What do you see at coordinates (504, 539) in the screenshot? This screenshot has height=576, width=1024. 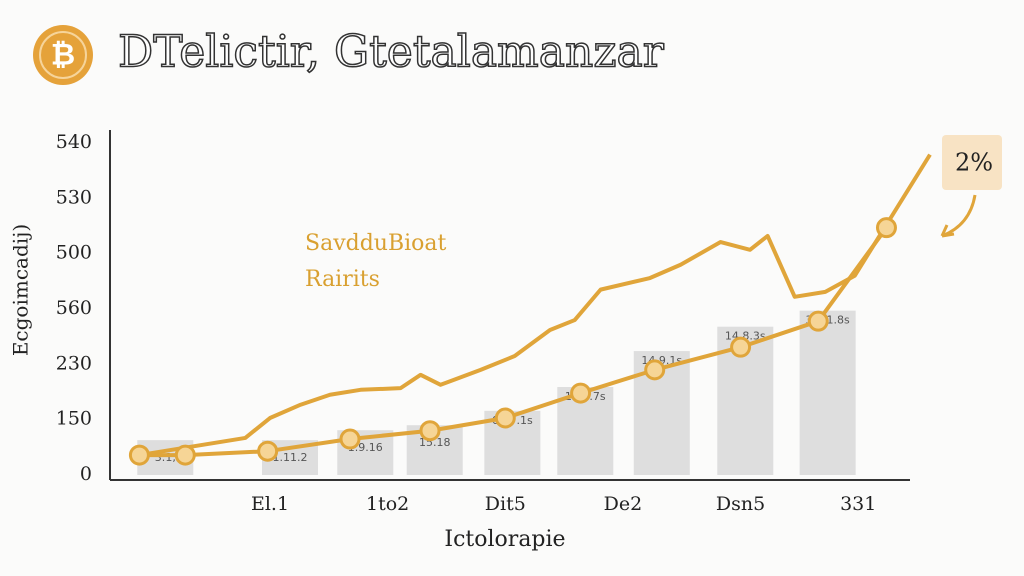 I see `x-axis-label: Ictolorapie` at bounding box center [504, 539].